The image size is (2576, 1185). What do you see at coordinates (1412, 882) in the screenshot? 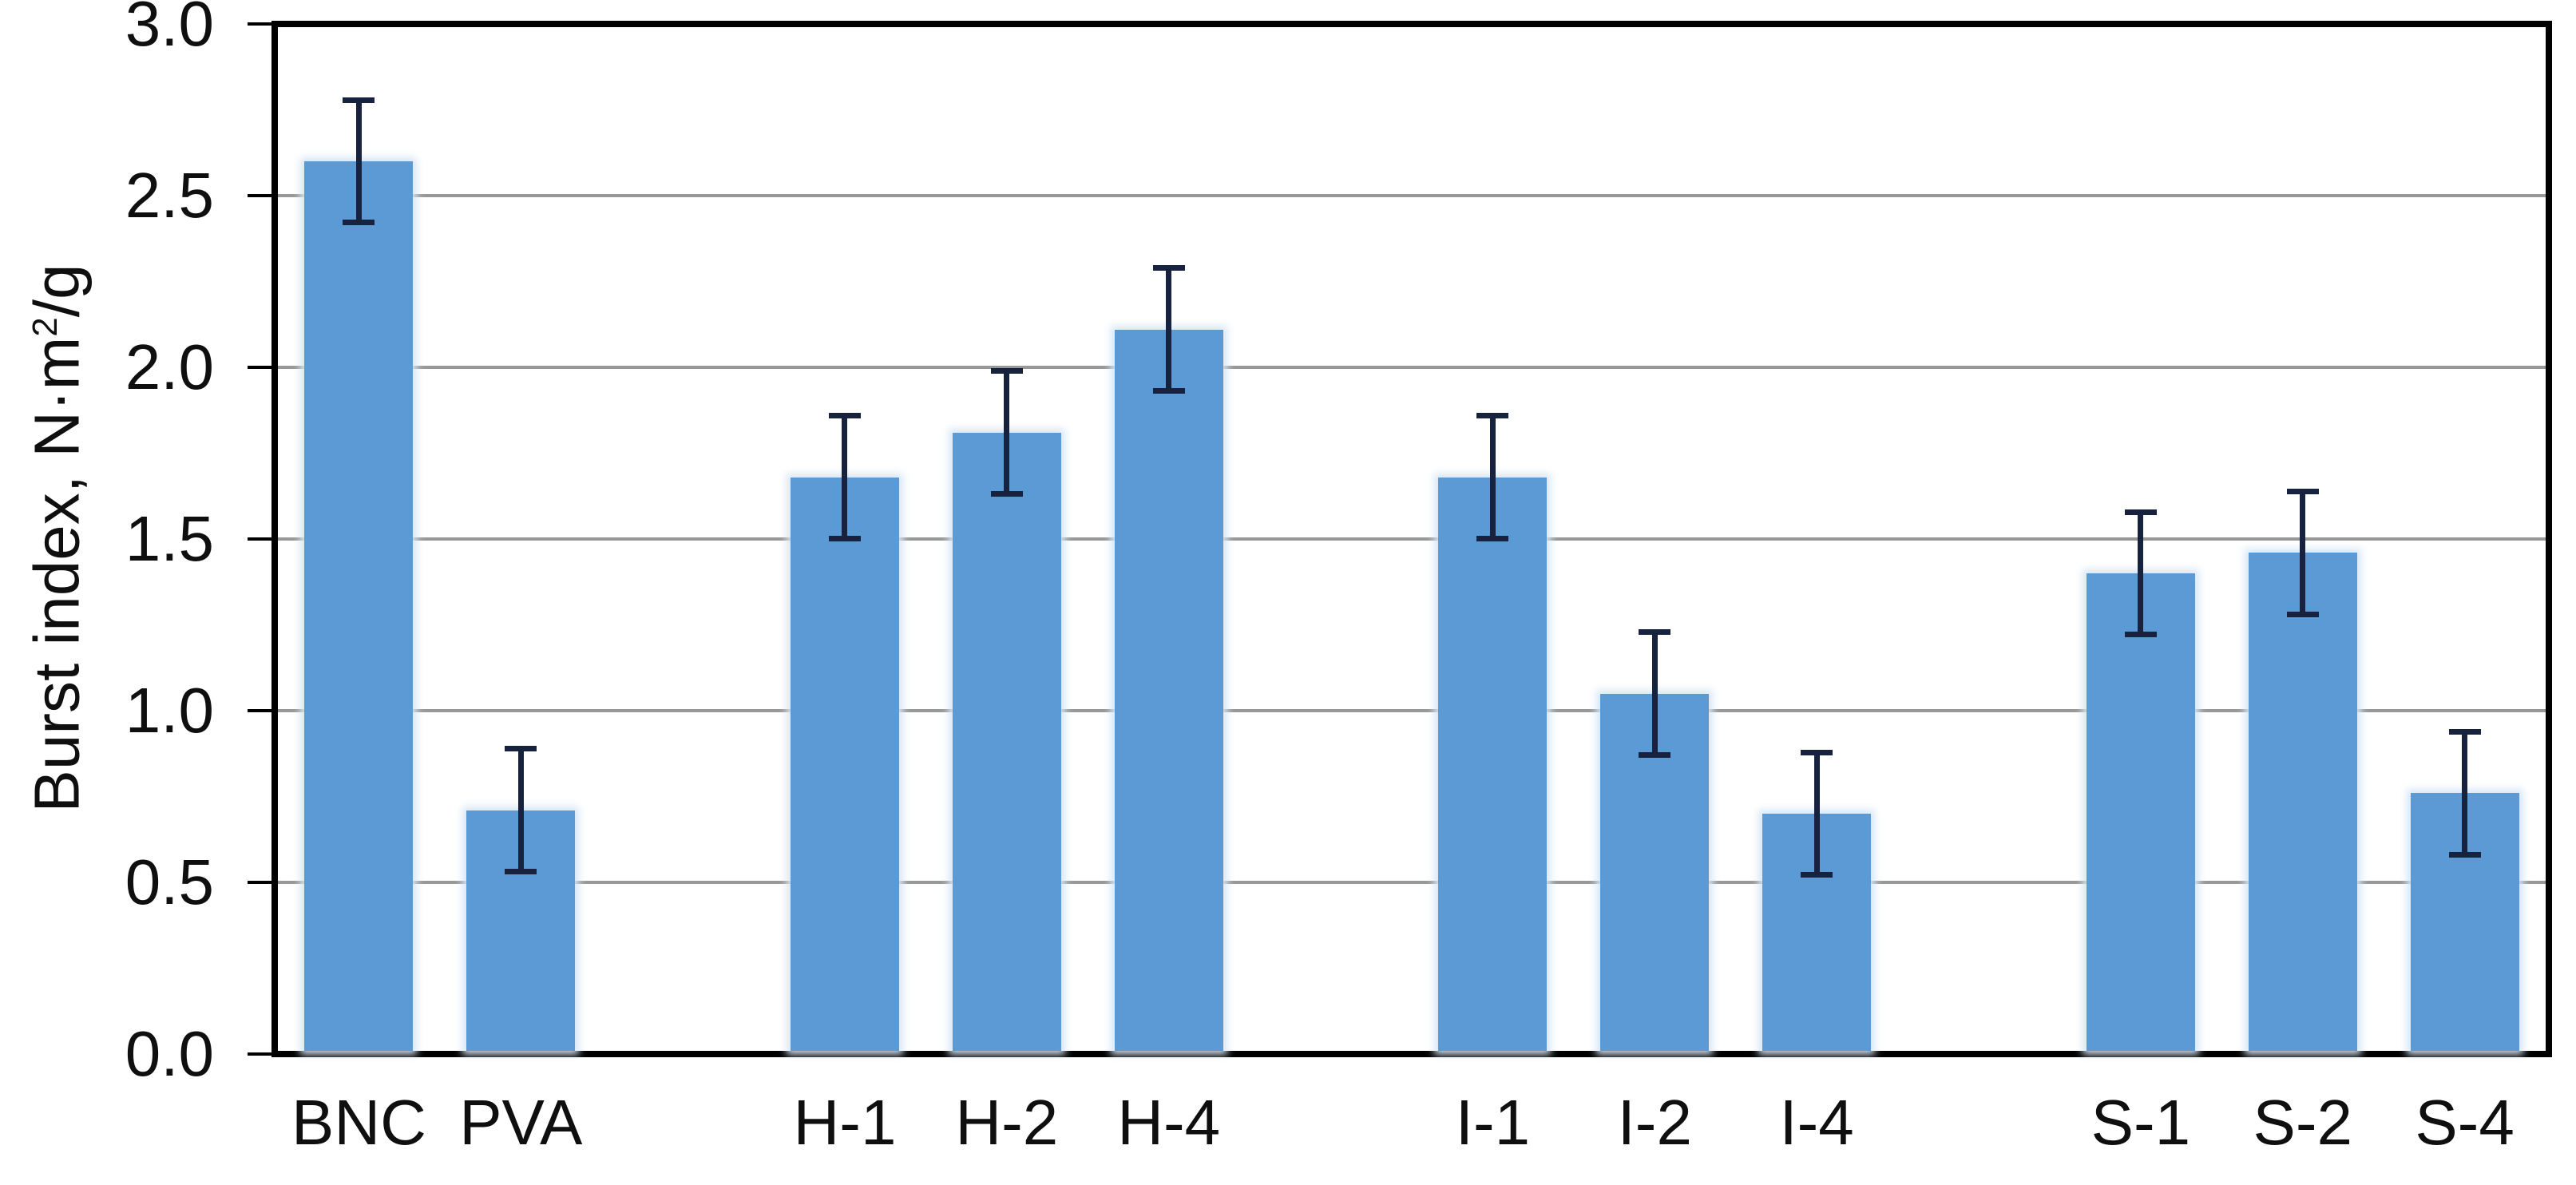
I see `gridline-0.5` at bounding box center [1412, 882].